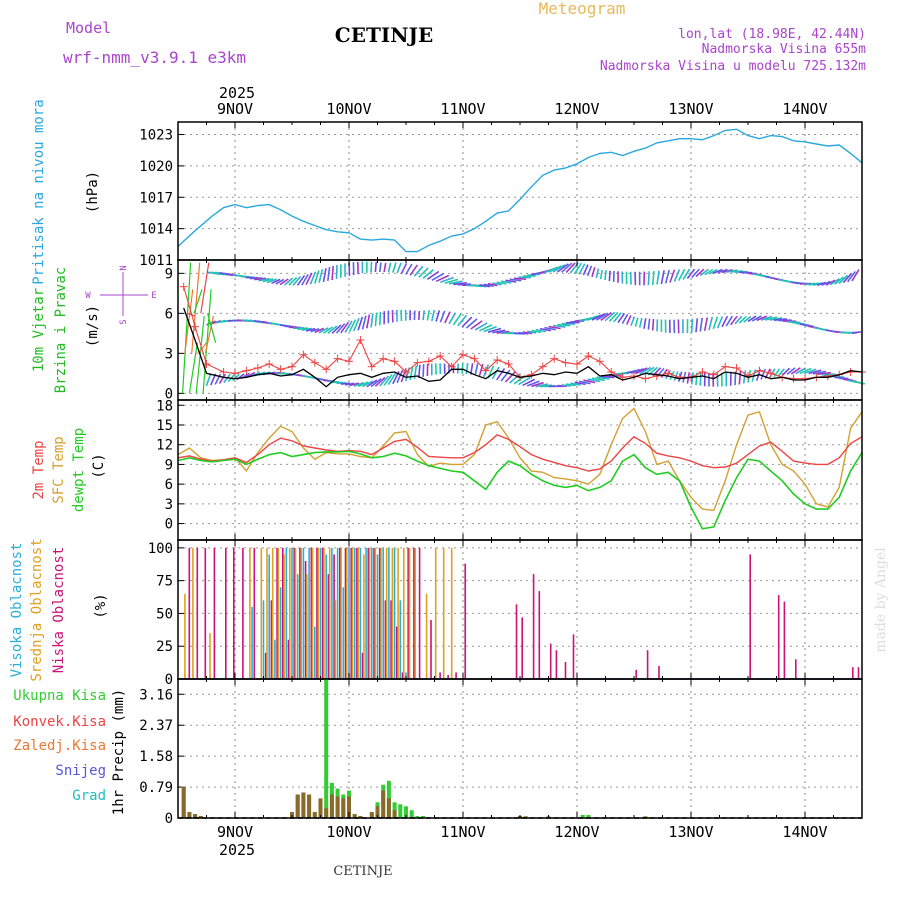 Image resolution: width=900 pixels, height=900 pixels. What do you see at coordinates (237, 850) in the screenshot?
I see `bottom-year-label: 2025` at bounding box center [237, 850].